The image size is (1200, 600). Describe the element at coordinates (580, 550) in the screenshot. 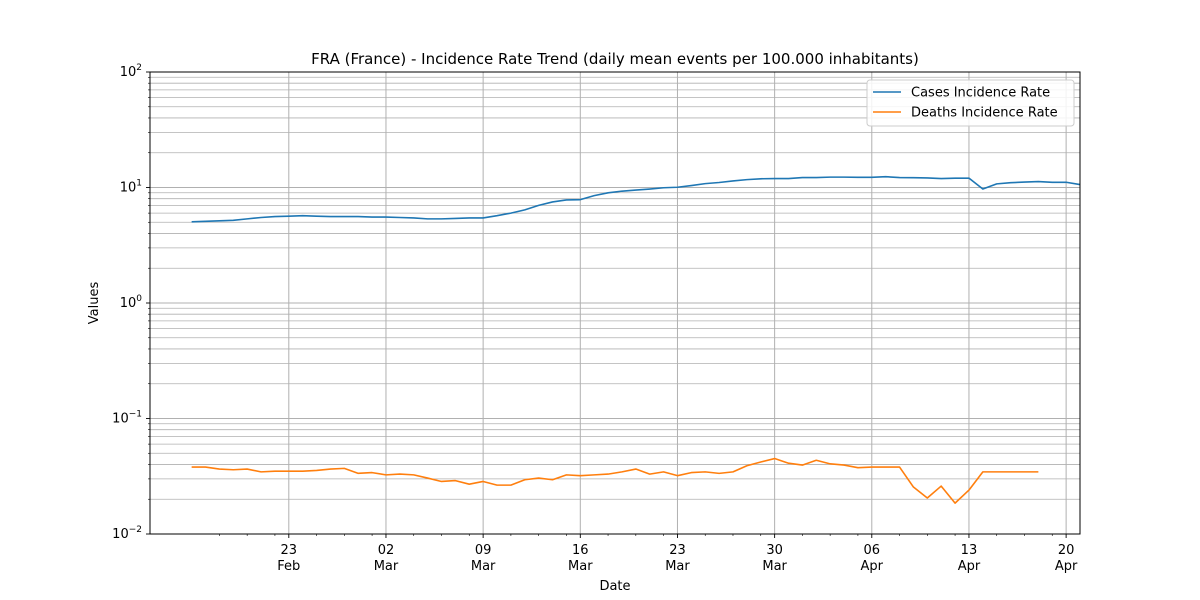

I see `x-tick-label-day: 16` at that location.